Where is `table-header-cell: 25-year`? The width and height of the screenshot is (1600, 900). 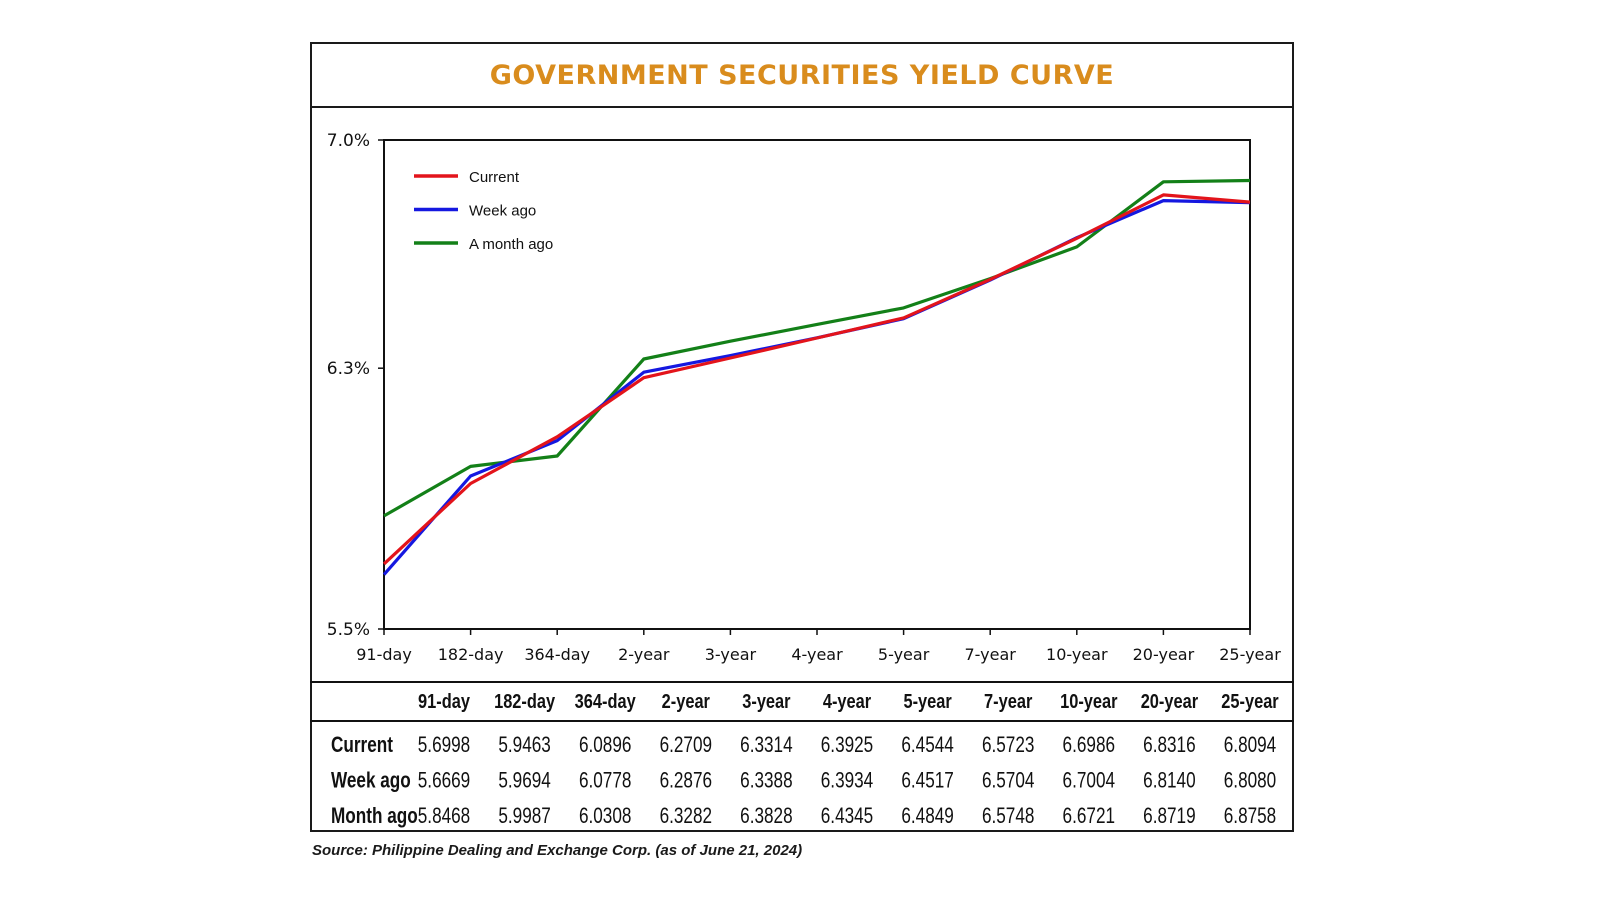
table-header-cell: 25-year is located at coordinates (1249, 700).